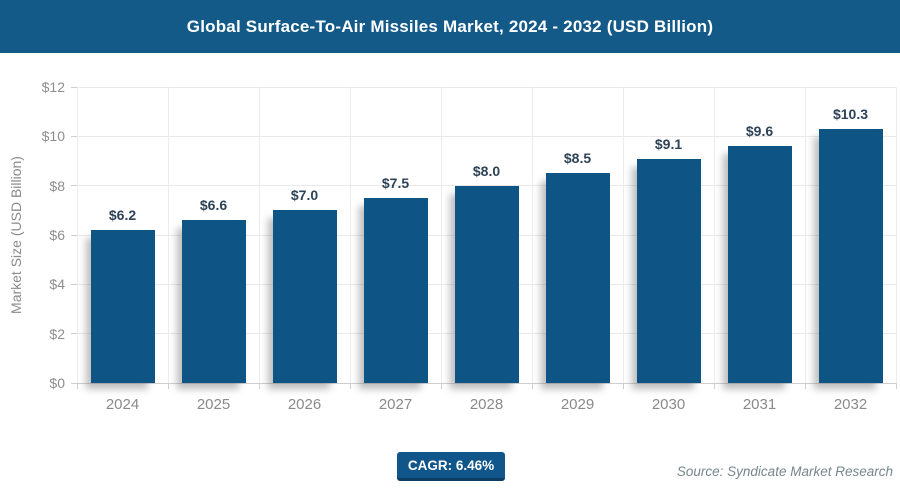  I want to click on bar-value-label: $8.5, so click(577, 158).